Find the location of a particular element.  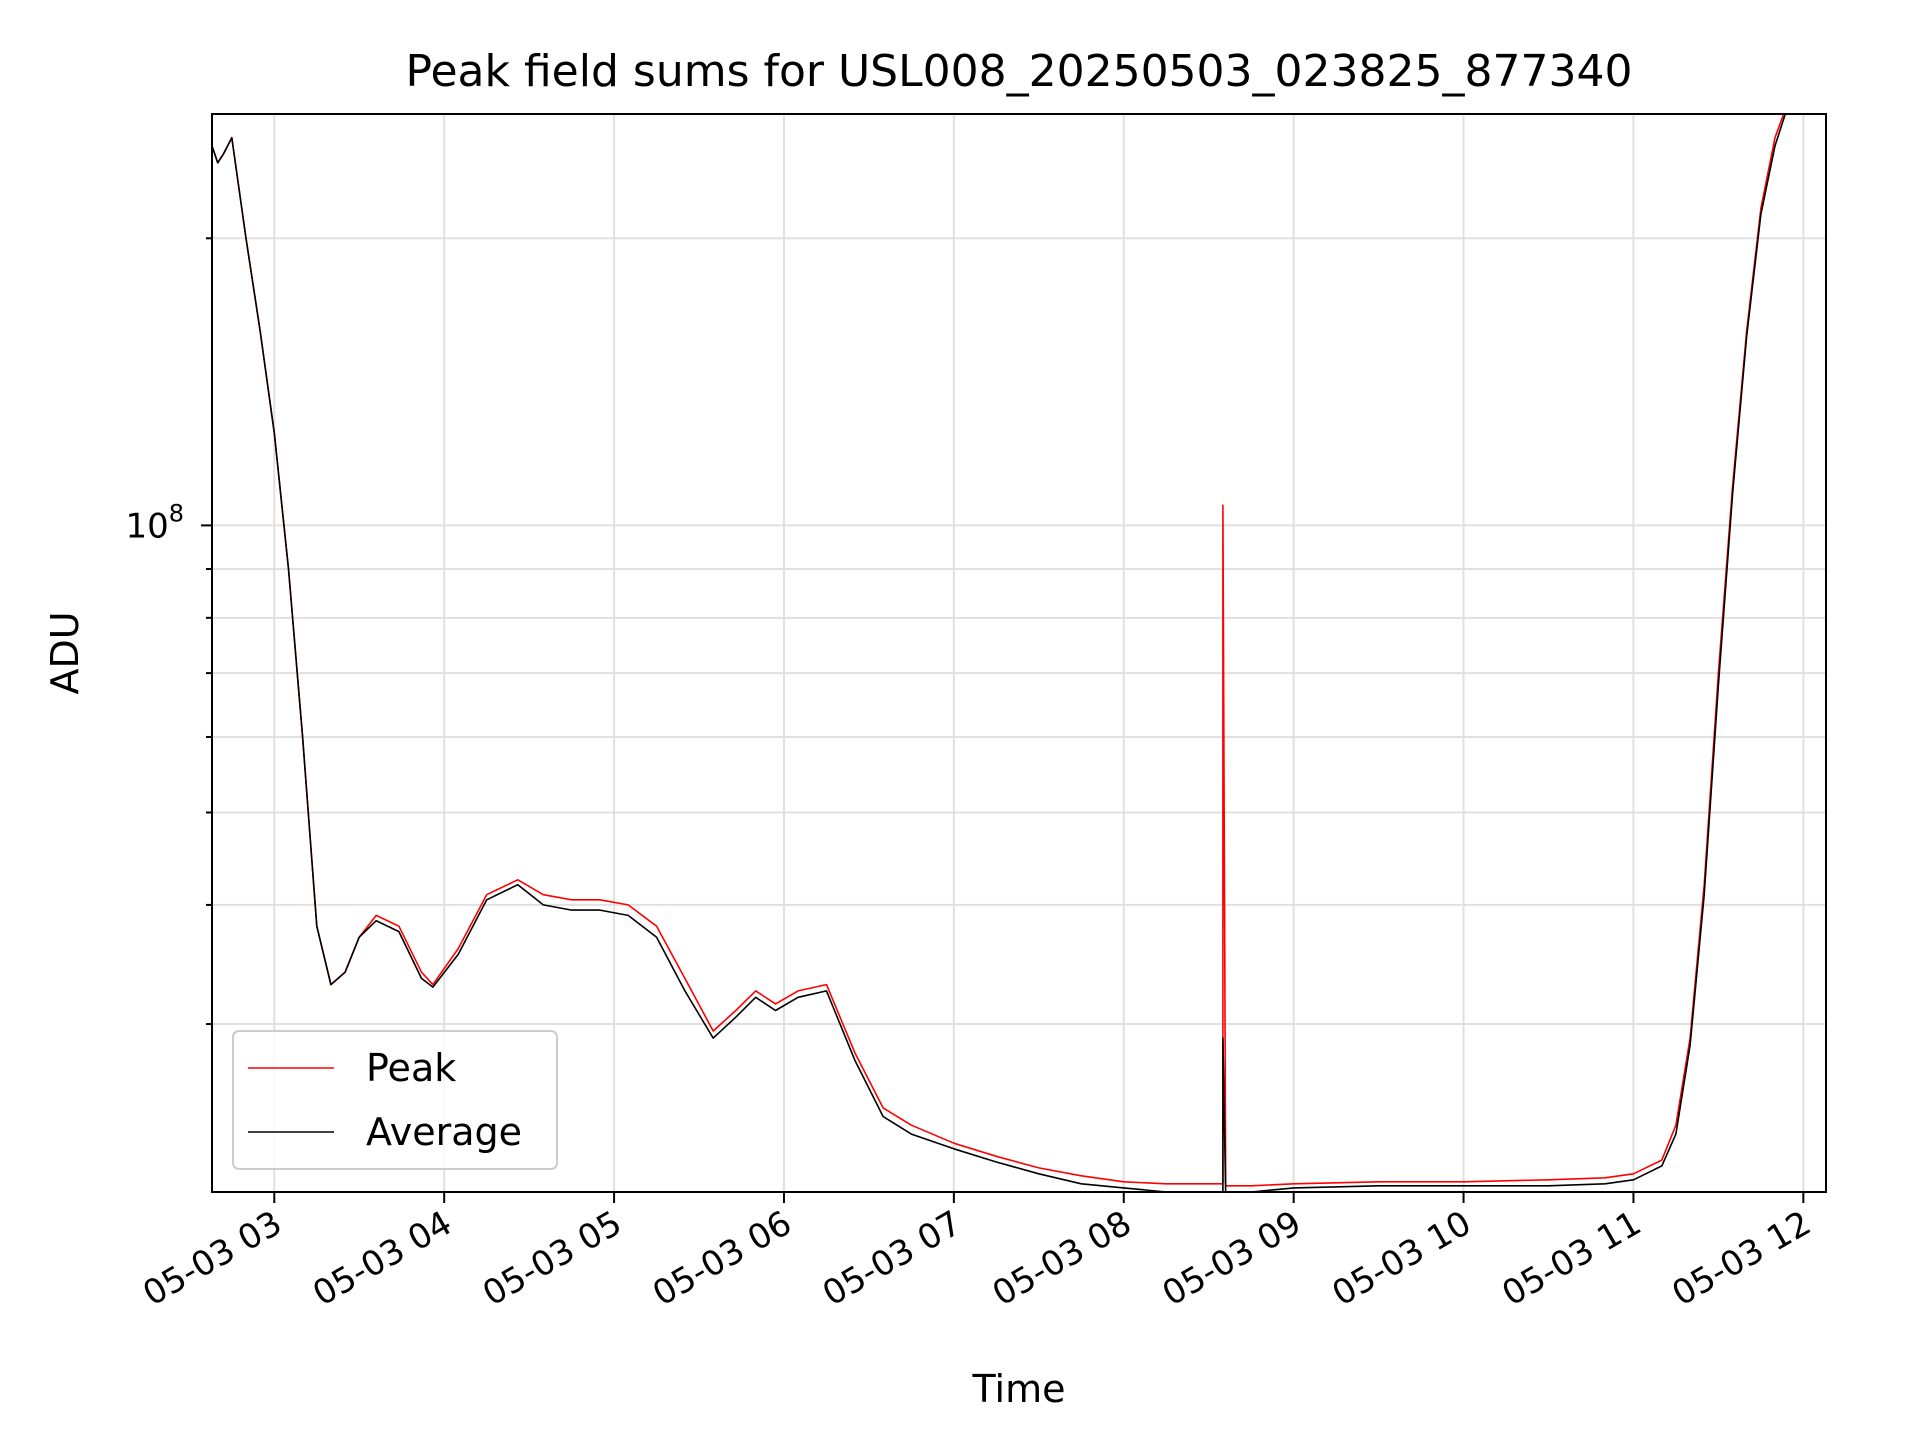

legend-average-label: Average is located at coordinates (444, 1132).